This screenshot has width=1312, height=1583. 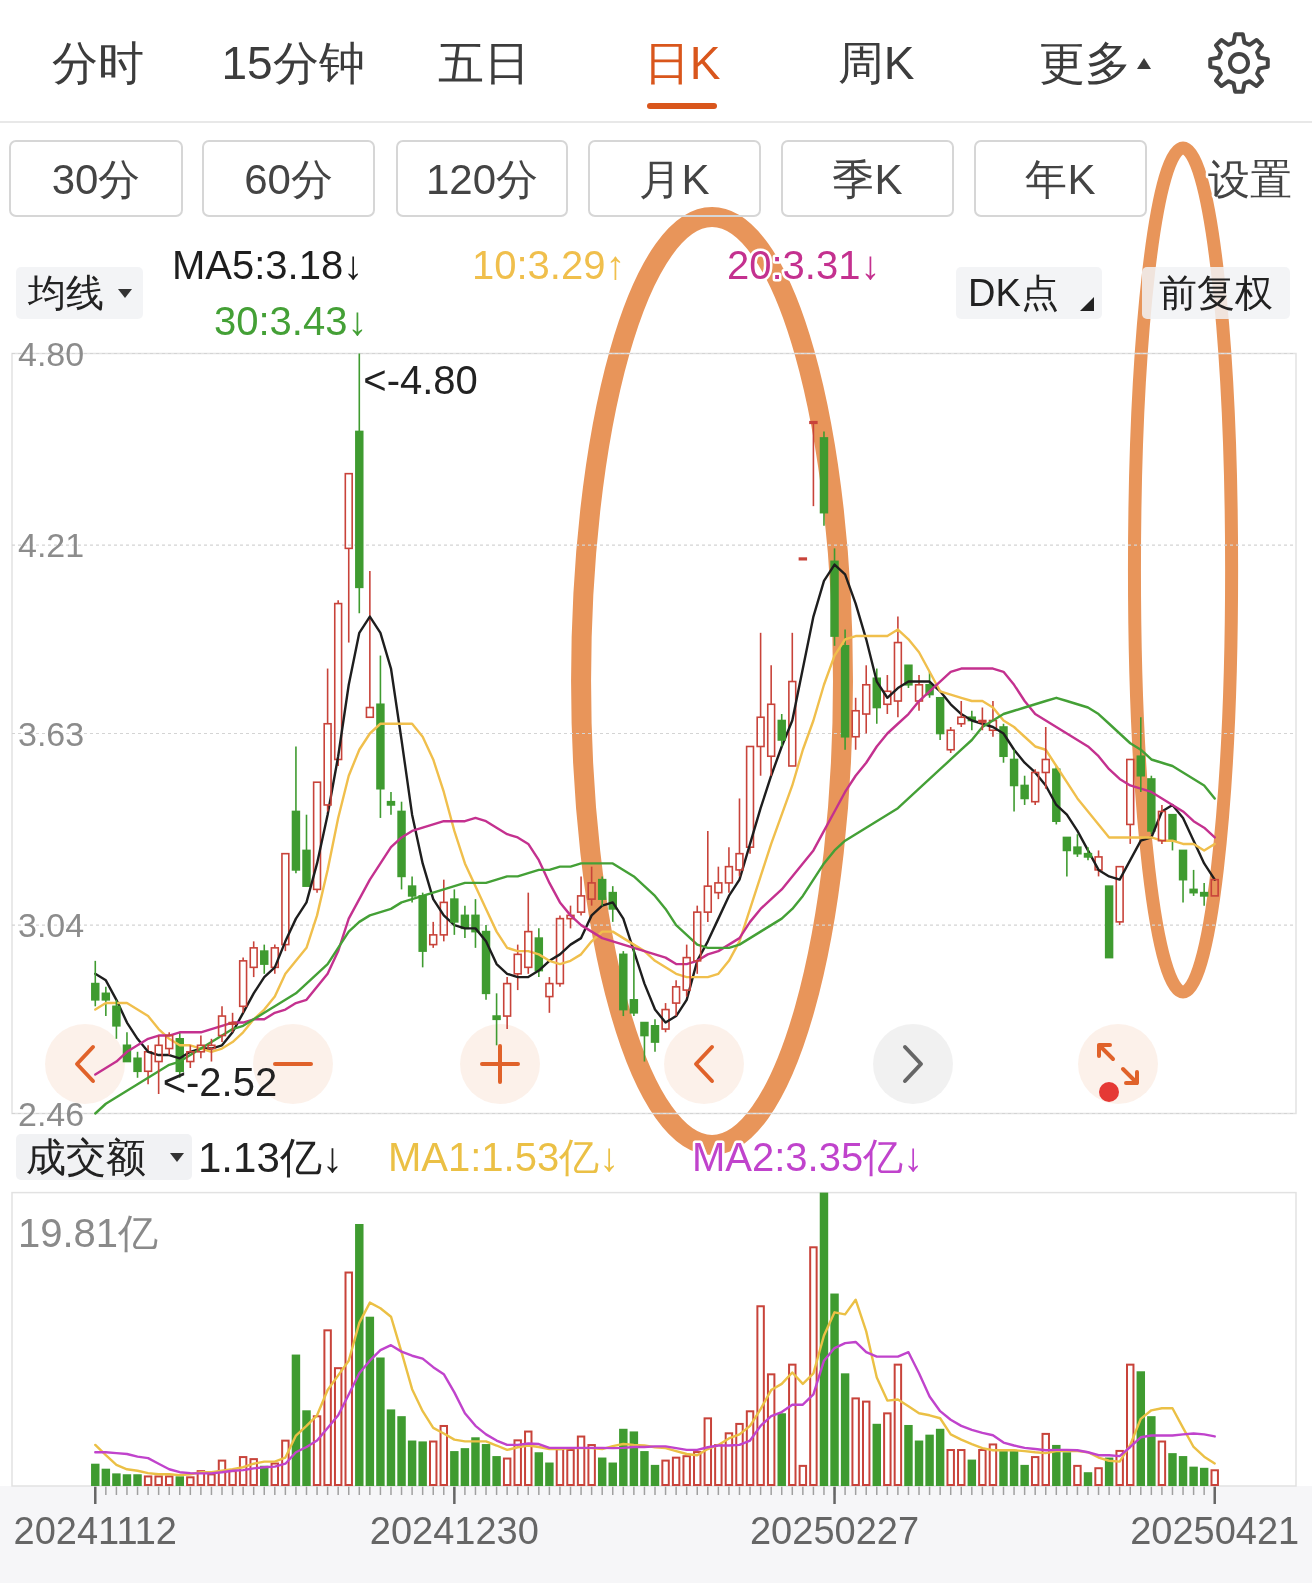 I want to click on y-tick-label: 2.46, so click(x=51, y=1113).